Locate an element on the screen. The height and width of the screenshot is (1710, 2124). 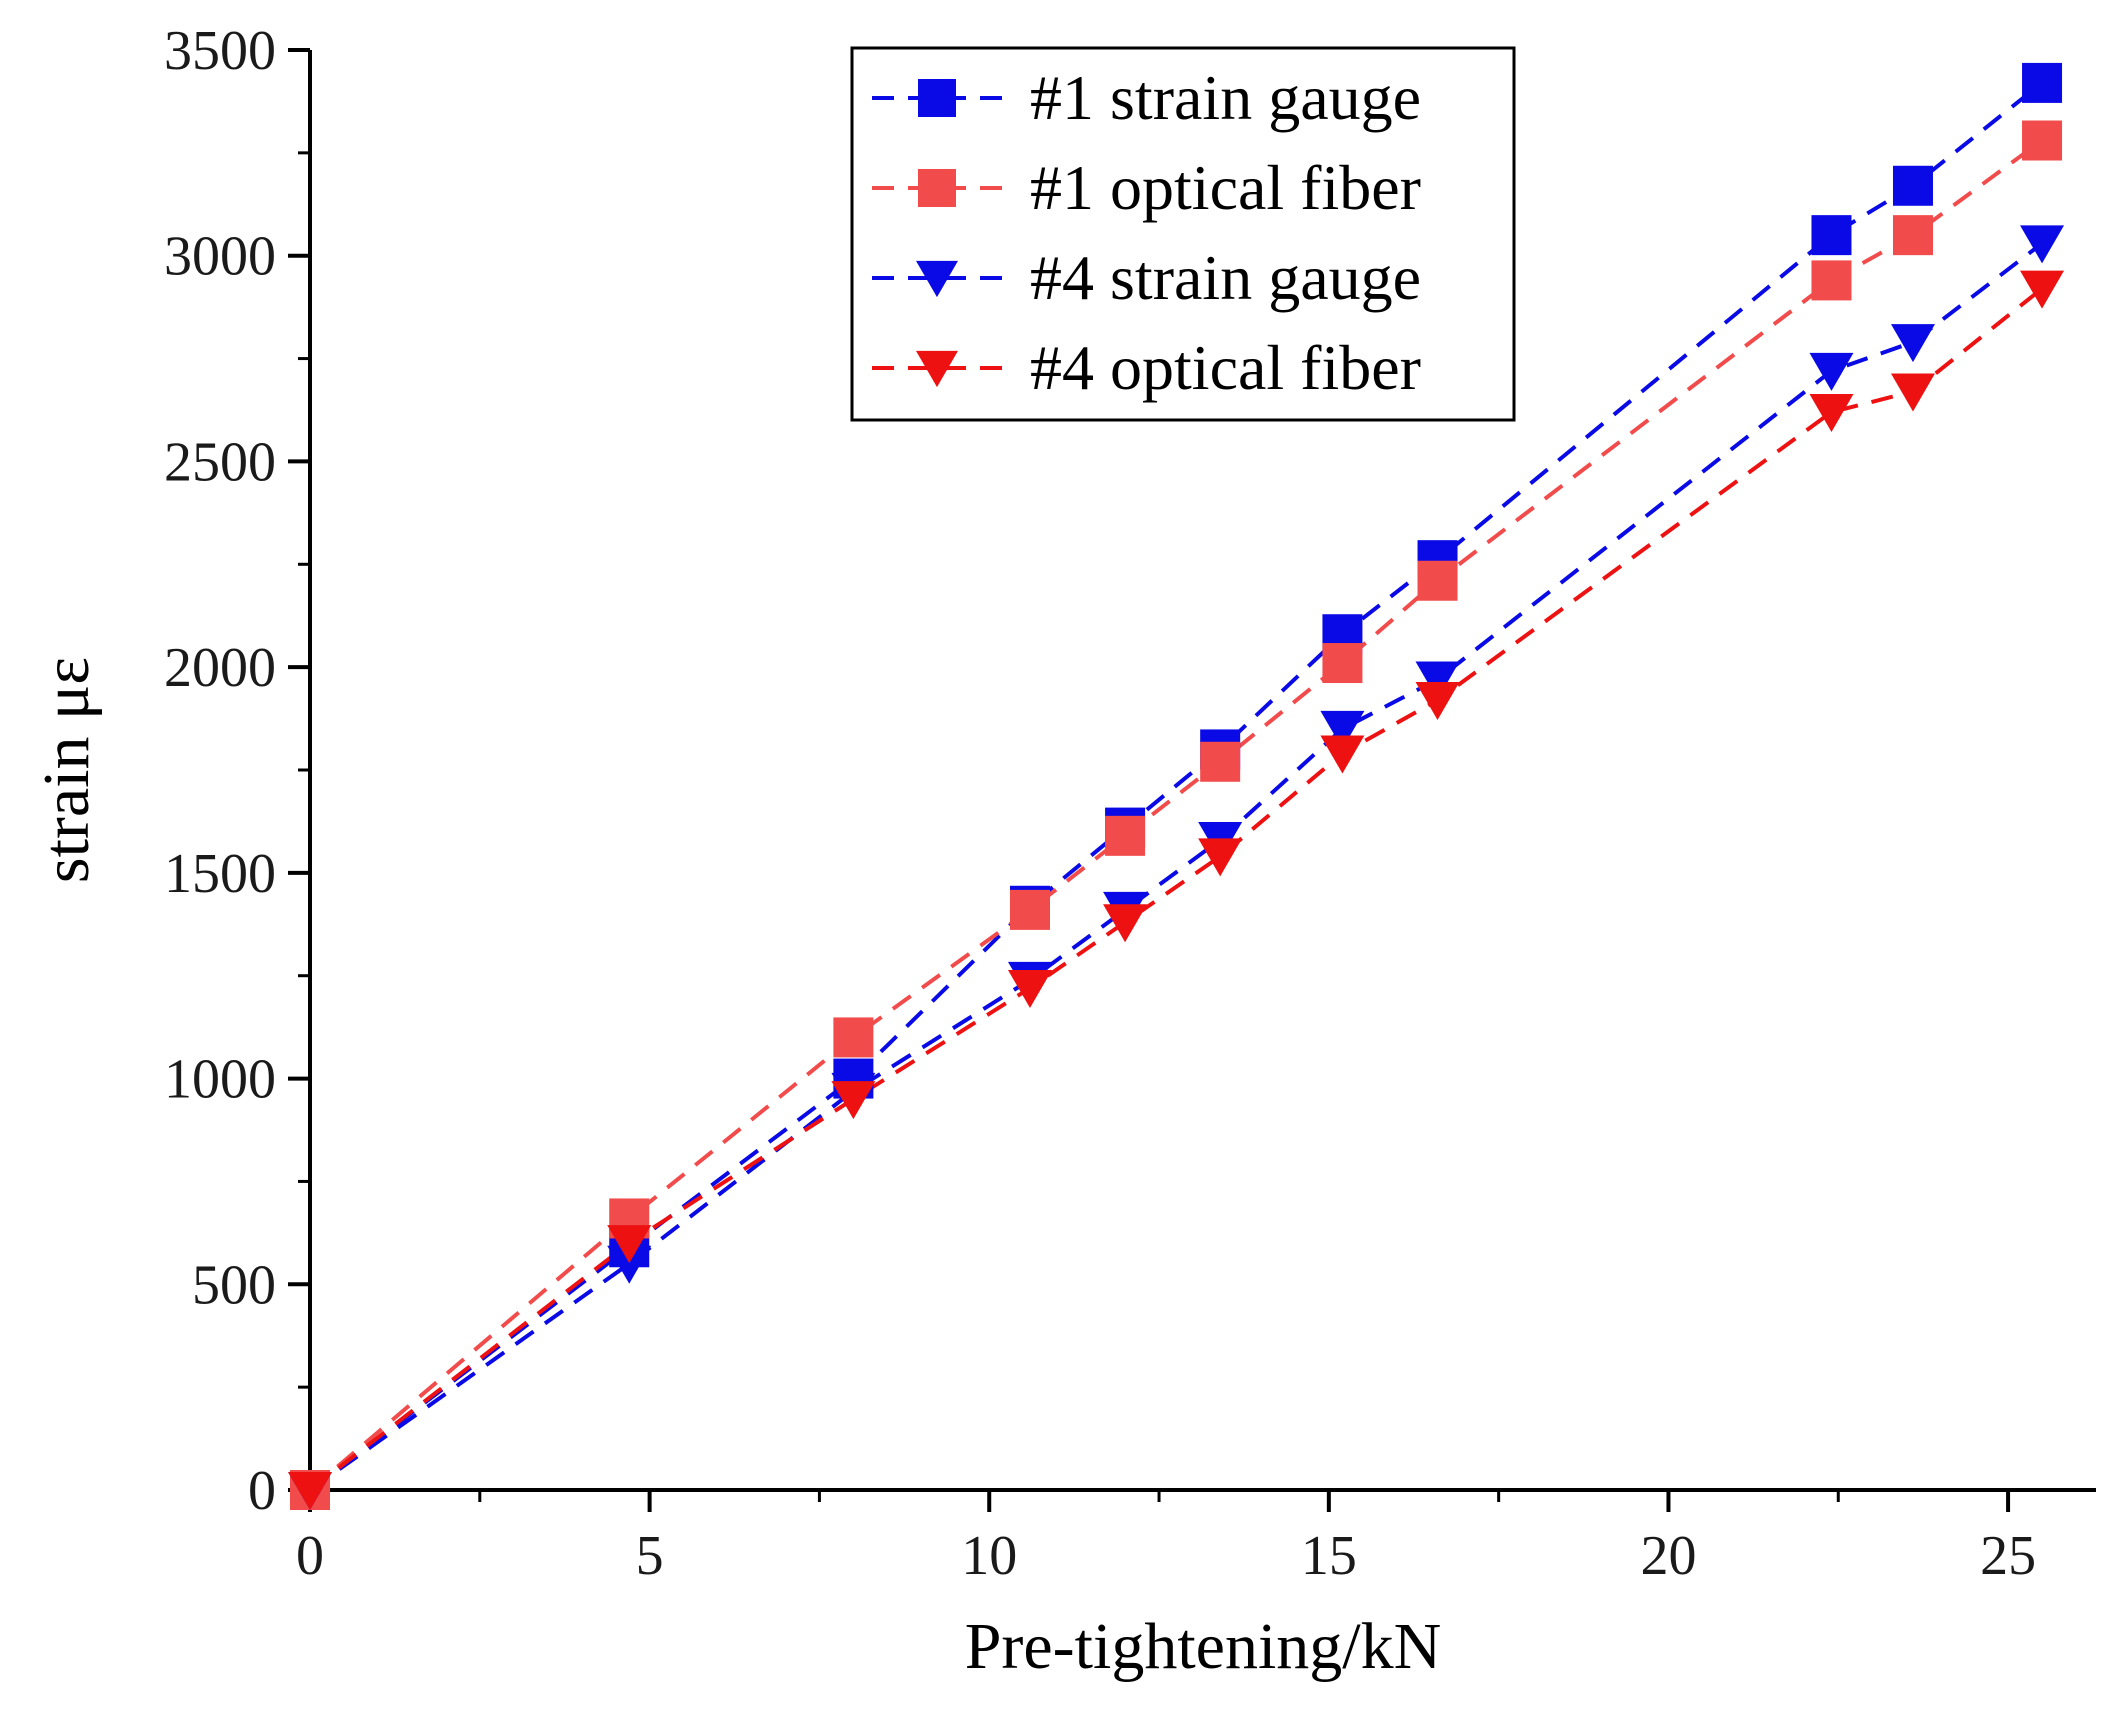
x-ticks: 0 5 10 15 20 25 is located at coordinates (1166, 1538).